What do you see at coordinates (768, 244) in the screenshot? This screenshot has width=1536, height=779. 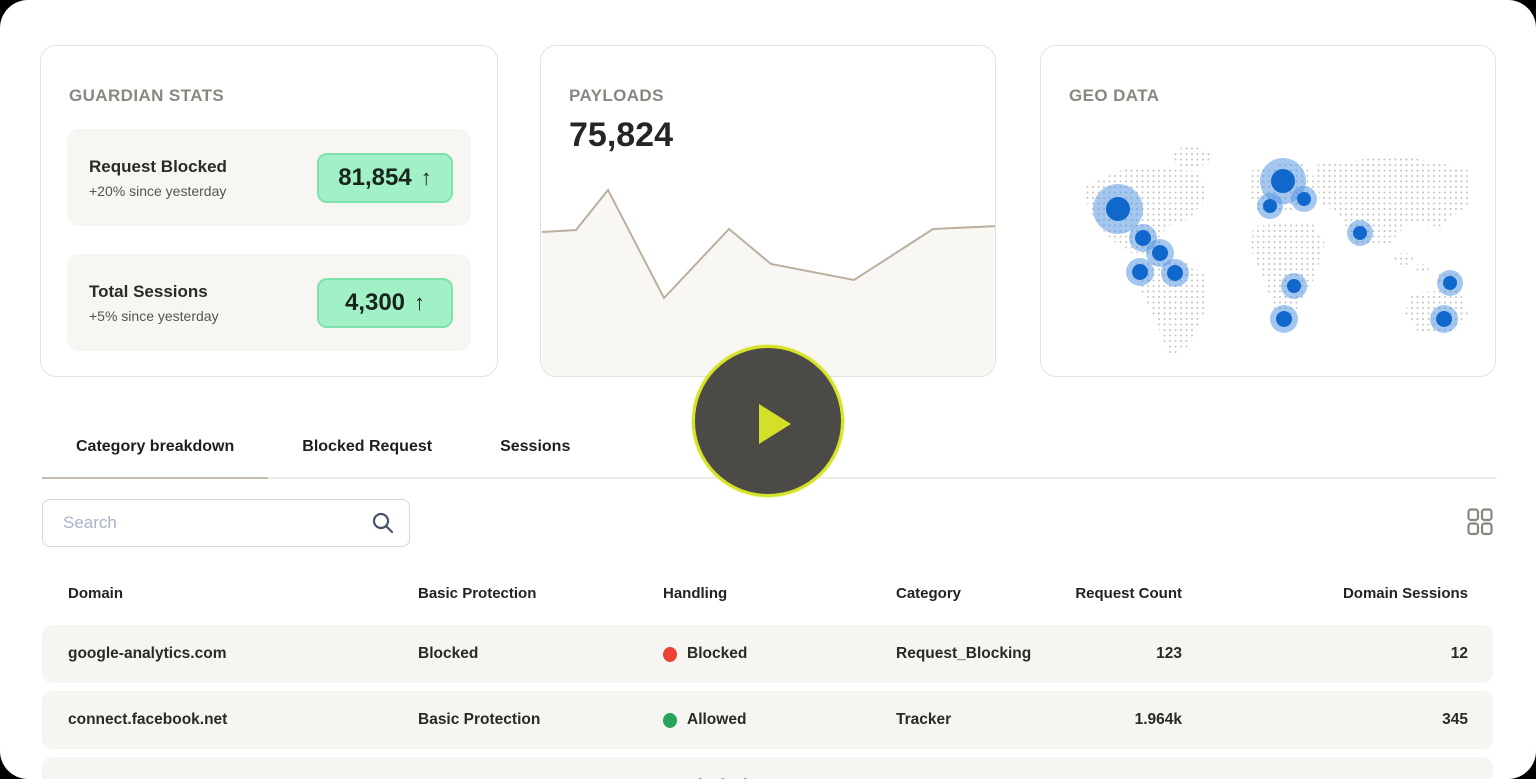 I see `payloads-sparkline-line` at bounding box center [768, 244].